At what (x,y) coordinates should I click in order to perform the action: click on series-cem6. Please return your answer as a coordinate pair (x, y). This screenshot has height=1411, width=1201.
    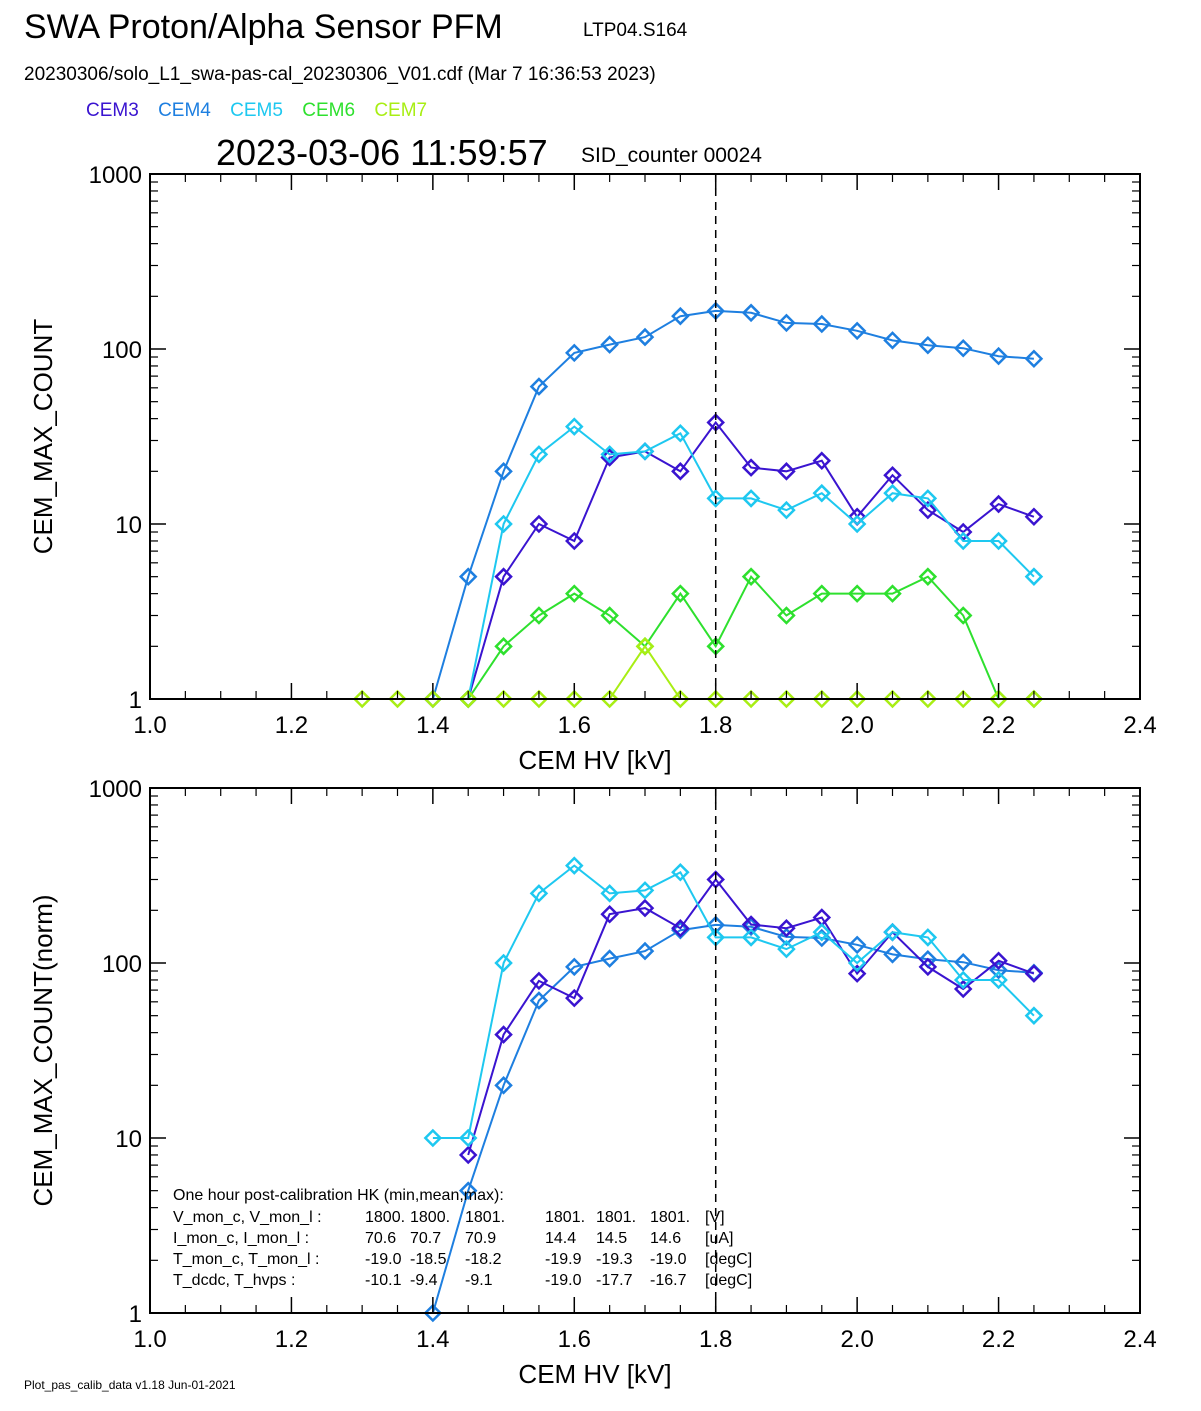
    Looking at the image, I should click on (751, 638).